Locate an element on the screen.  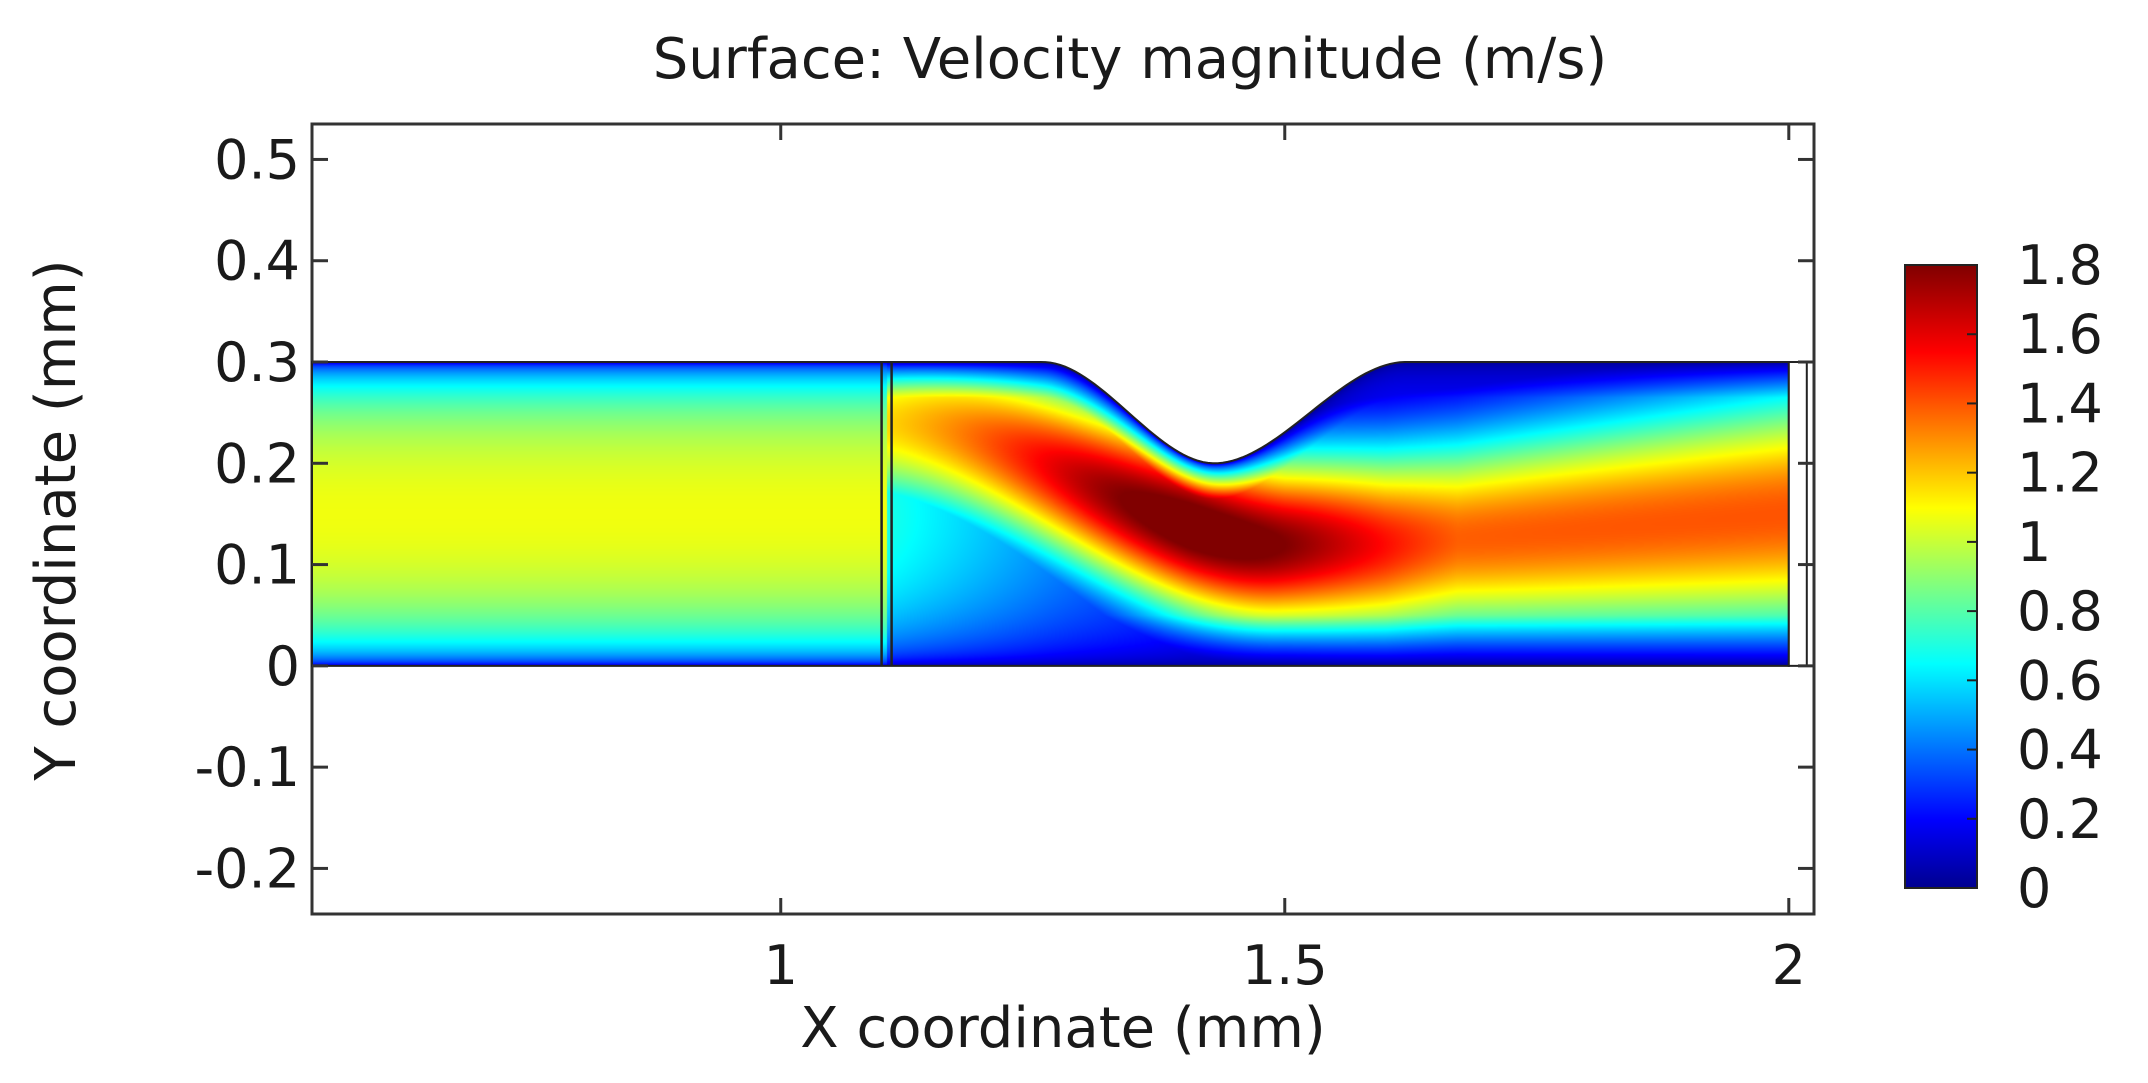
colorbar-tick-label: 0.6 is located at coordinates (2060, 680).